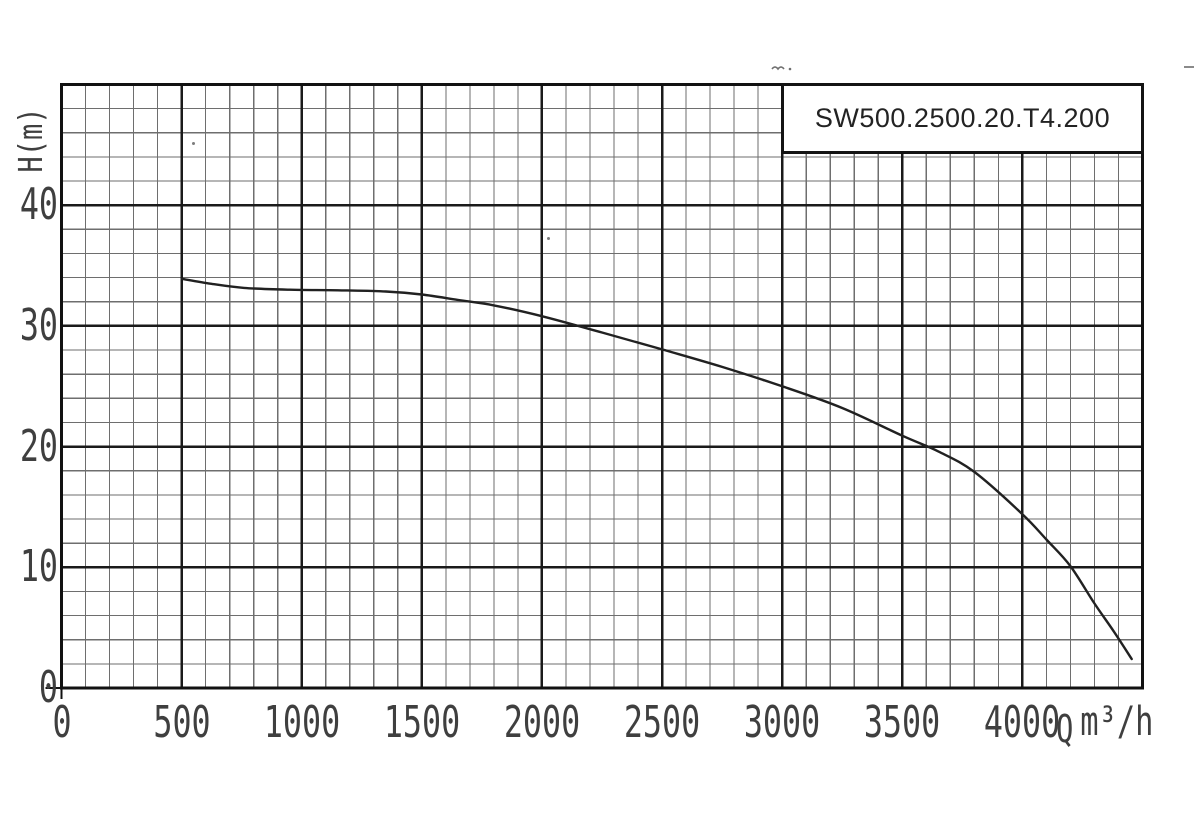 The image size is (1200, 832). Describe the element at coordinates (782, 722) in the screenshot. I see `x-axis-tick-3000: 3000` at that location.